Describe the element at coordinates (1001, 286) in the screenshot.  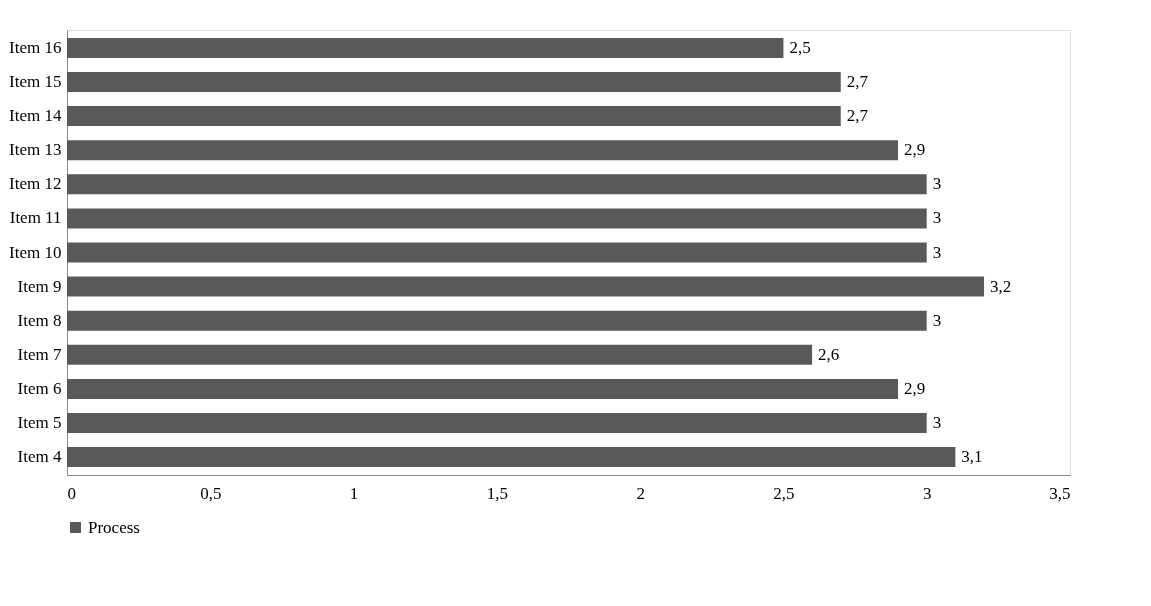
I see `data-label: 3,2` at that location.